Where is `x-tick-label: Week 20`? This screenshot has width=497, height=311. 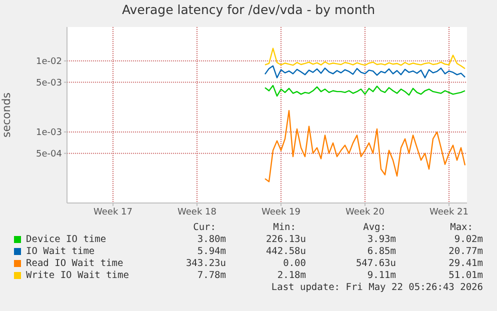 x-tick-label: Week 20 is located at coordinates (365, 212).